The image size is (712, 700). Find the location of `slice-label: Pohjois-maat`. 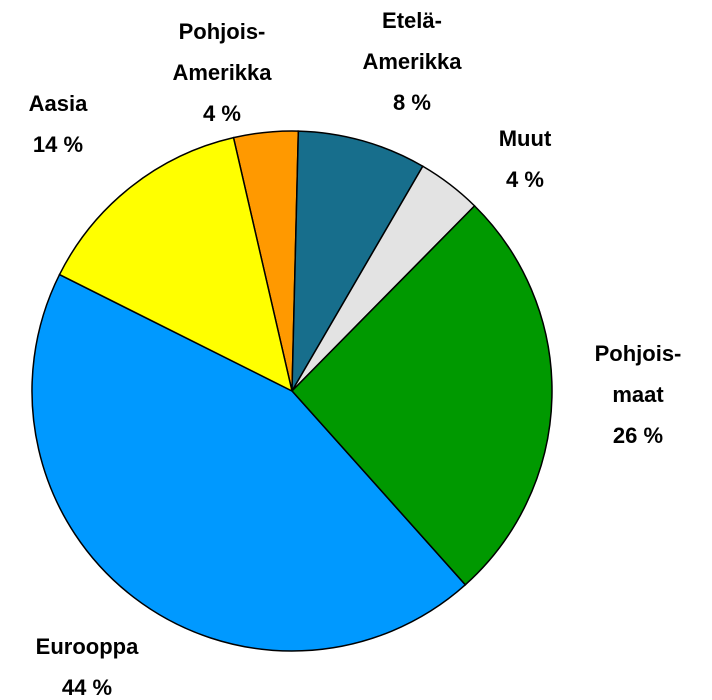

slice-label: Pohjois-maat is located at coordinates (638, 374).